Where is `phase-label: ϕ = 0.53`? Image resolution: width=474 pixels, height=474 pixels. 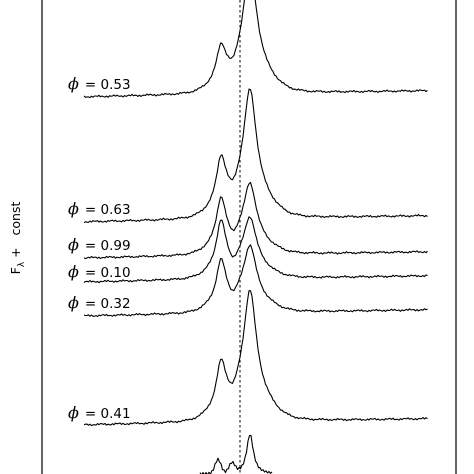
phase-label: ϕ = 0.53 is located at coordinates (99, 83).